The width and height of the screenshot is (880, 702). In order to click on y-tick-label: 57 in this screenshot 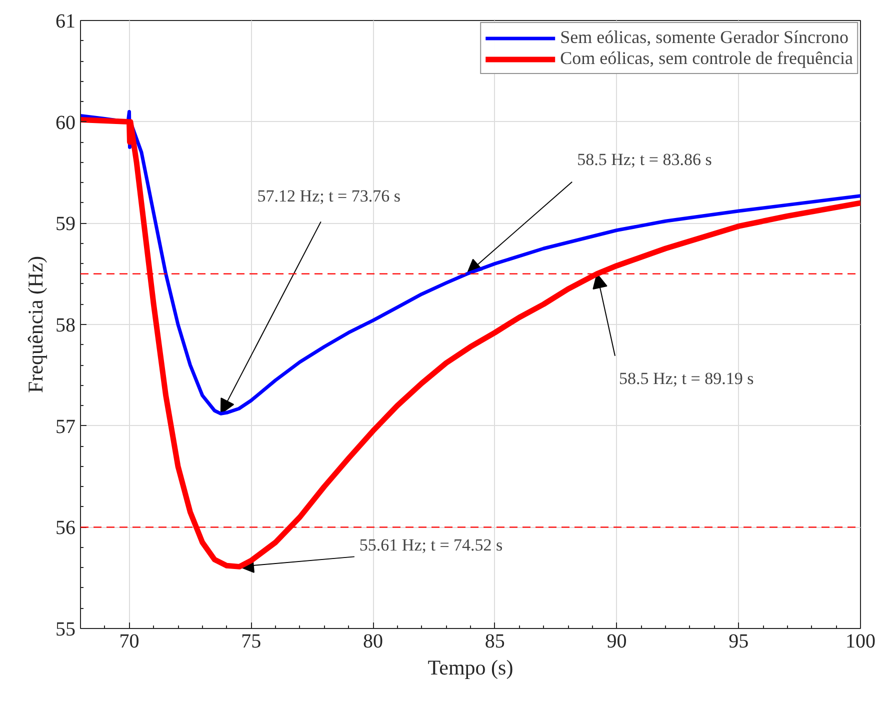, I will do `click(66, 427)`.